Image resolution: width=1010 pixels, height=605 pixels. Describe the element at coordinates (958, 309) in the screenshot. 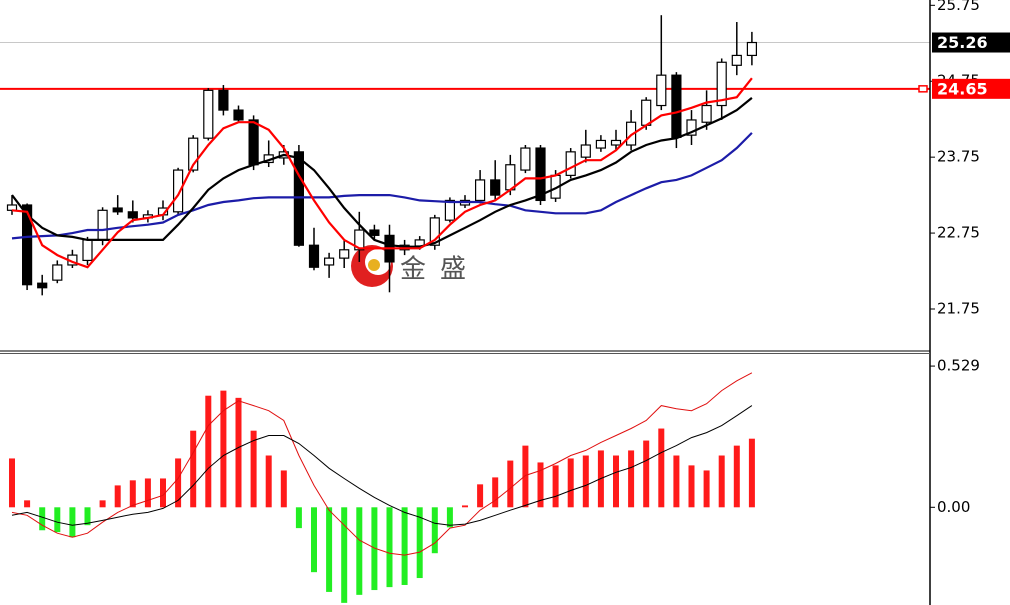

I see `y-tick-label: 21.75` at that location.